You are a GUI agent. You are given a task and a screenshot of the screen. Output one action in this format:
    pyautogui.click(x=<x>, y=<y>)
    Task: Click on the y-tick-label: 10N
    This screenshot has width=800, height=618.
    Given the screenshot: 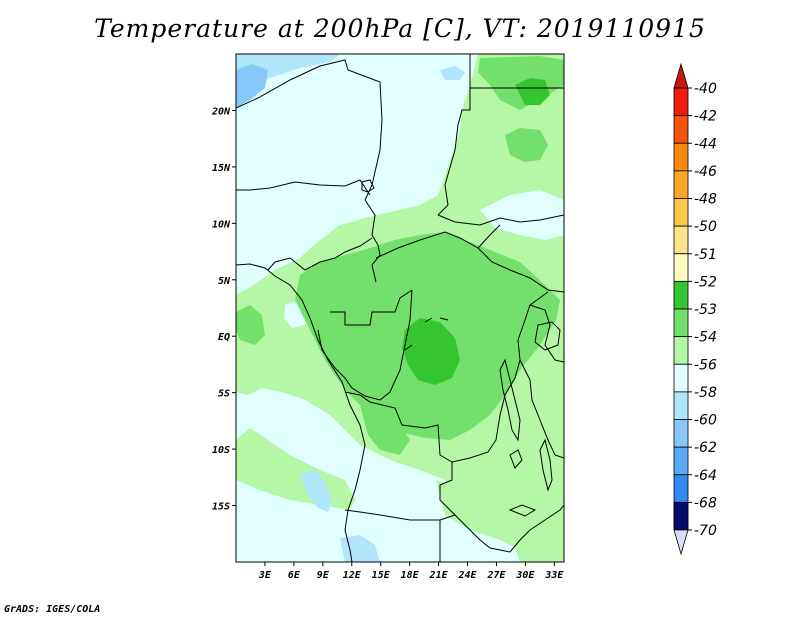 What is the action you would take?
    pyautogui.click(x=221, y=224)
    